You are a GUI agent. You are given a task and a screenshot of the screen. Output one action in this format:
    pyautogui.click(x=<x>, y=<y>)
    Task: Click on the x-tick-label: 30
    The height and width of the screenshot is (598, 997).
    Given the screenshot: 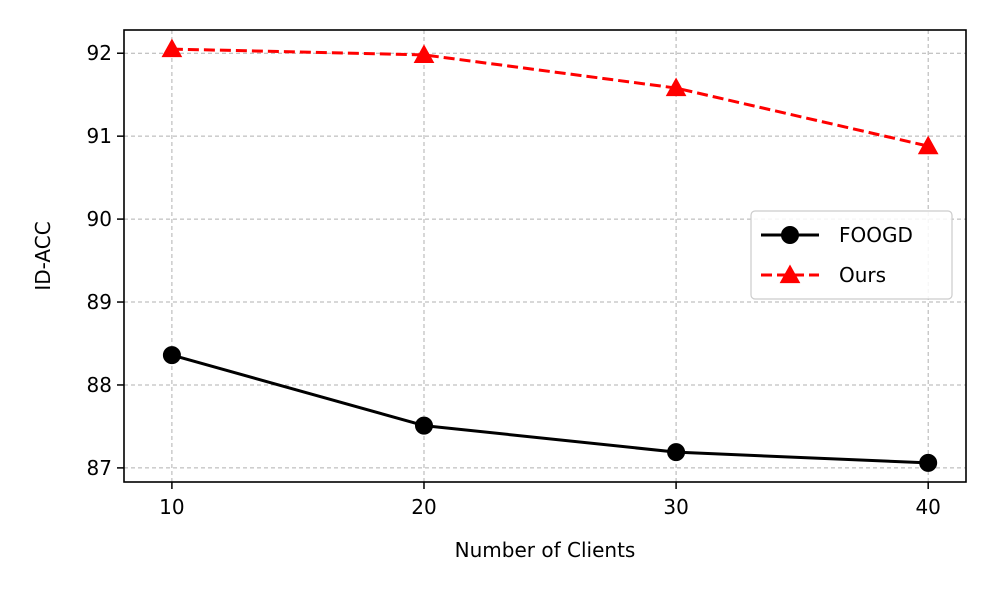 What is the action you would take?
    pyautogui.click(x=675, y=507)
    